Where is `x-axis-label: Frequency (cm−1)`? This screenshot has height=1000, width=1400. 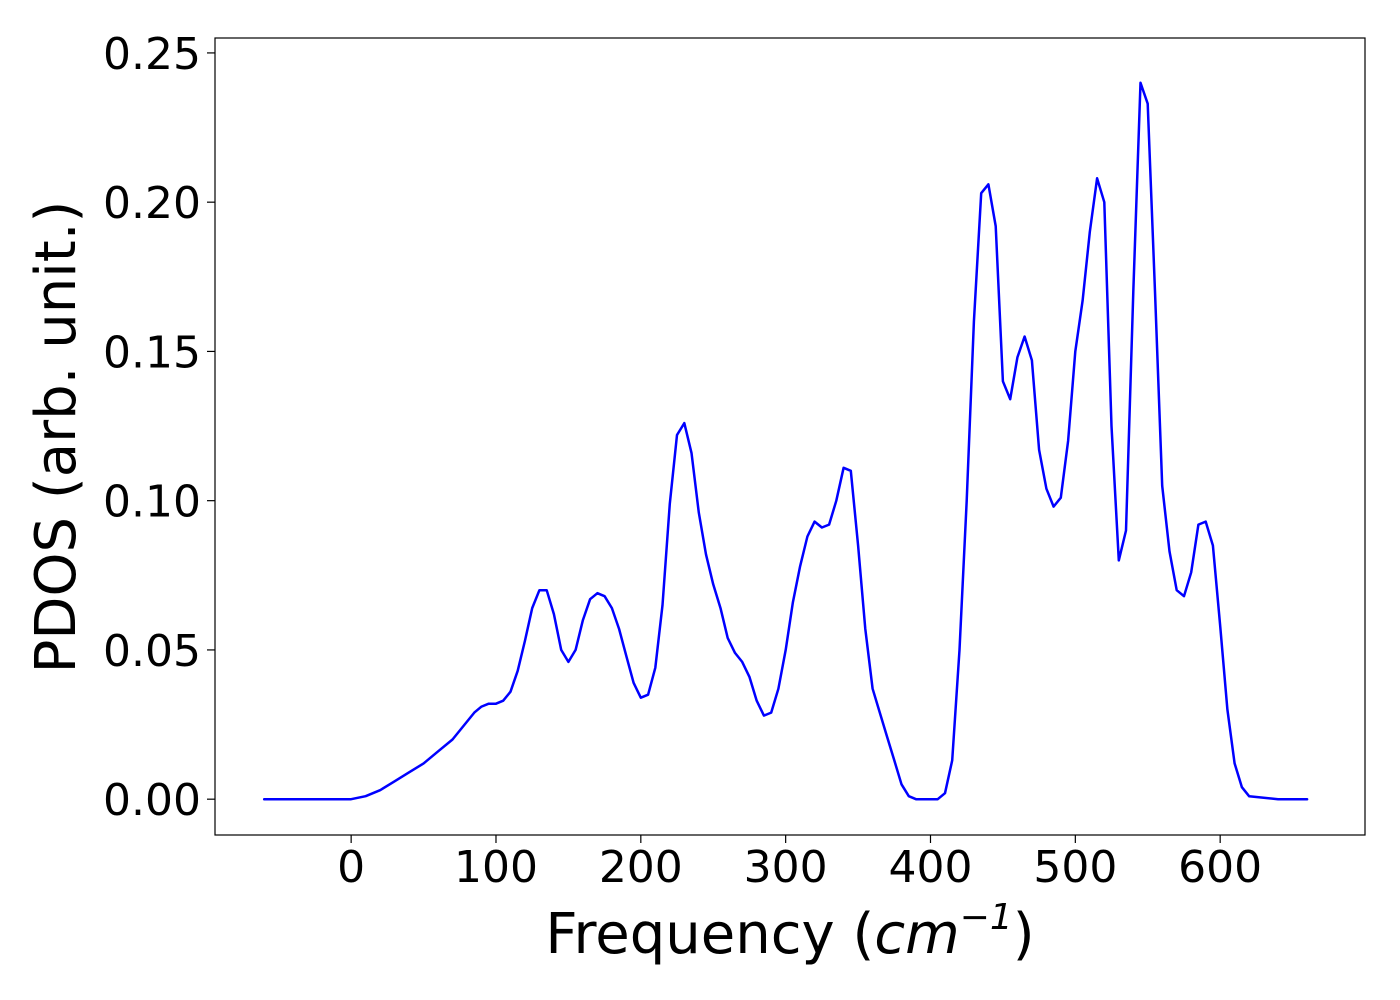 x-axis-label: Frequency (cm−1) is located at coordinates (789, 932).